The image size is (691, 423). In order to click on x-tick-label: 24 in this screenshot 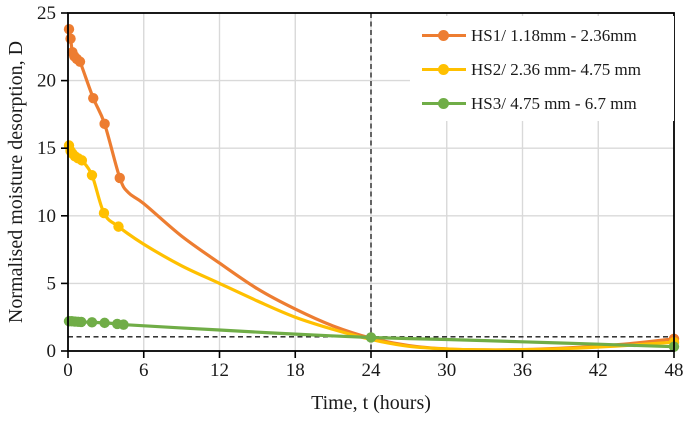, I will do `click(372, 370)`.